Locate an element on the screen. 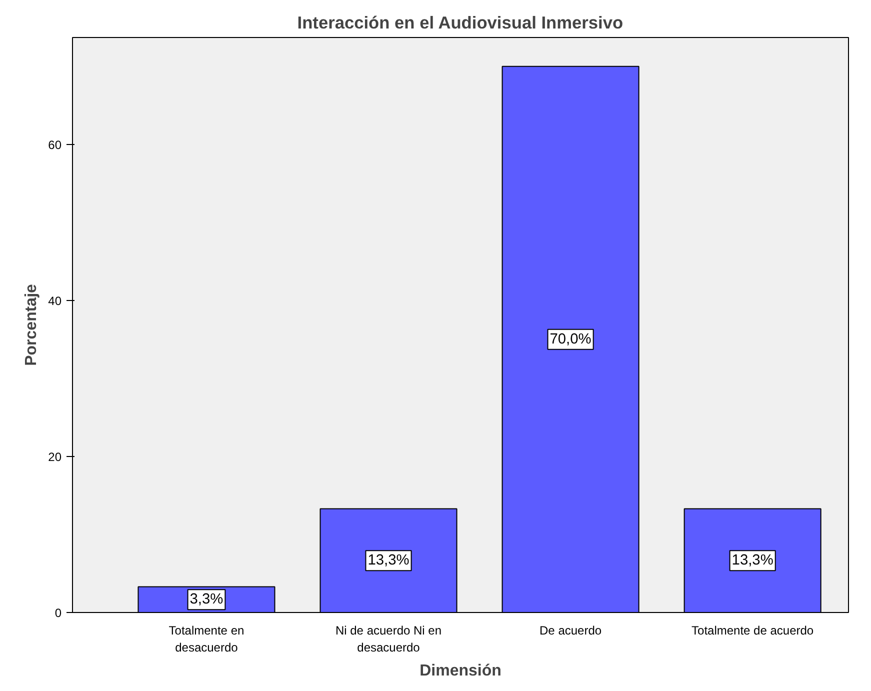 The image size is (871, 691). y-tick-label: 60 is located at coordinates (55, 145).